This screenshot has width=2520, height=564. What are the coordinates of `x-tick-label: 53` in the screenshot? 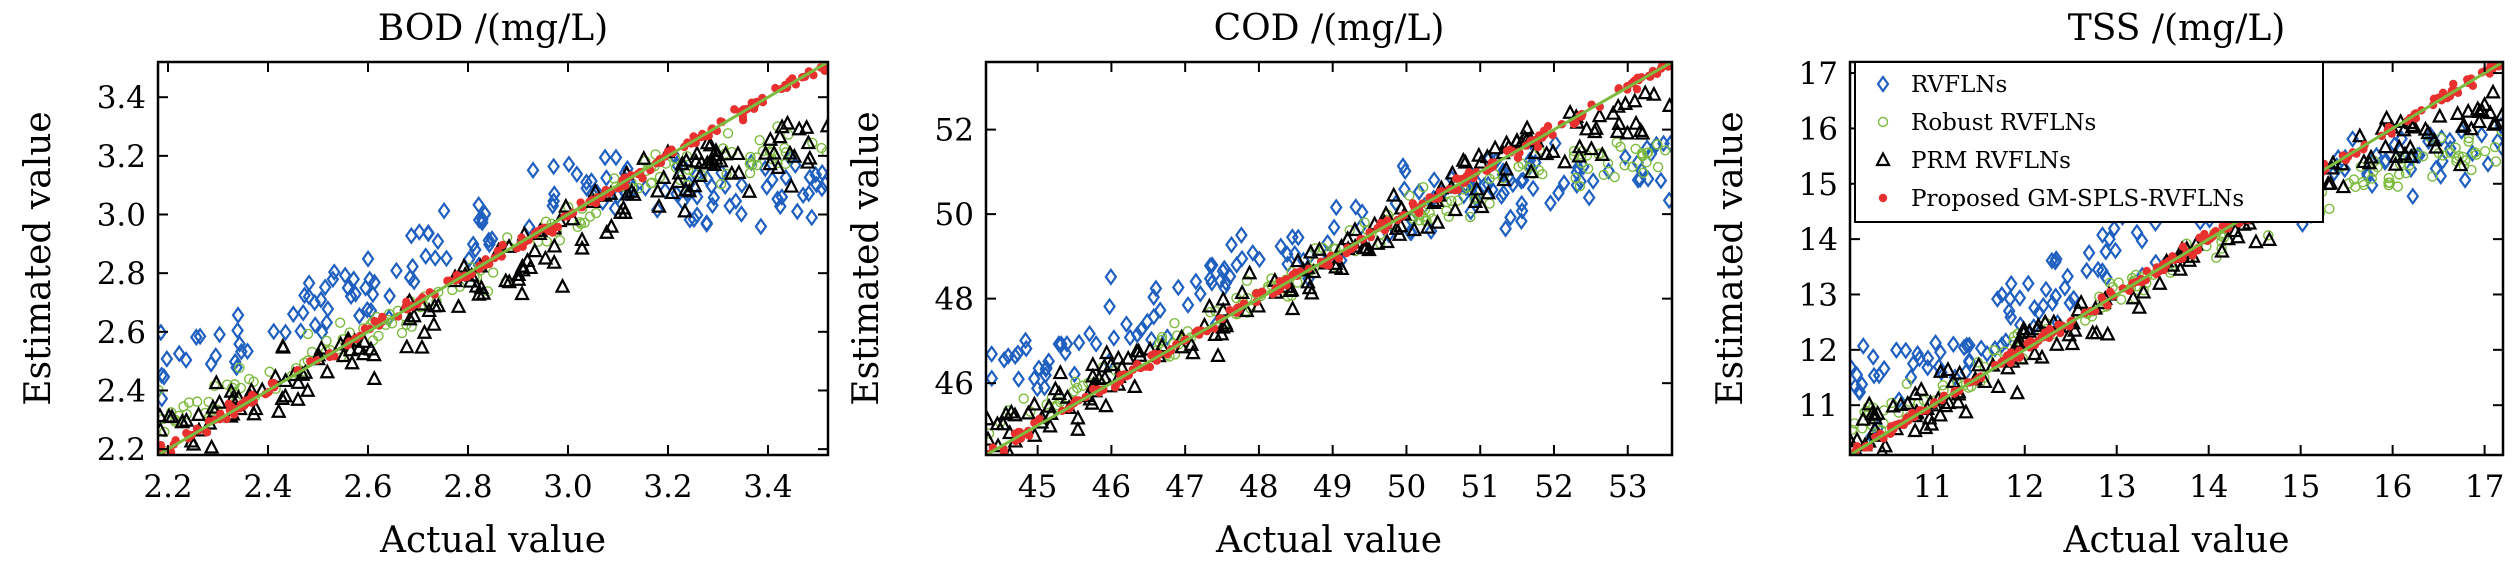 It's located at (1627, 487).